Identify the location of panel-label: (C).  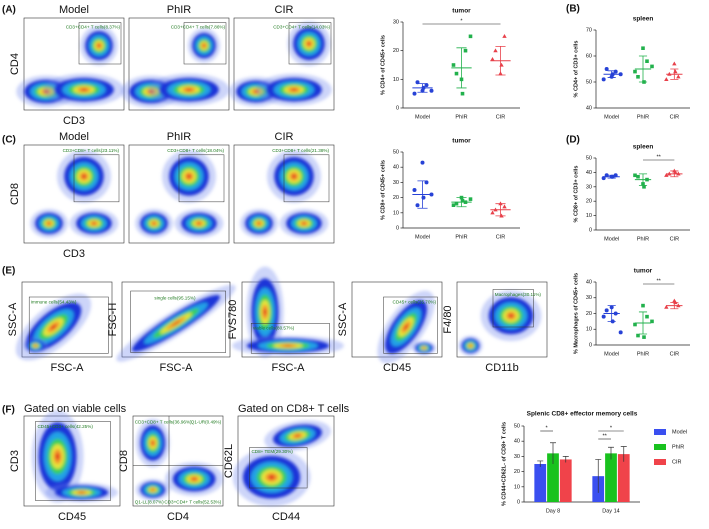
(9, 140).